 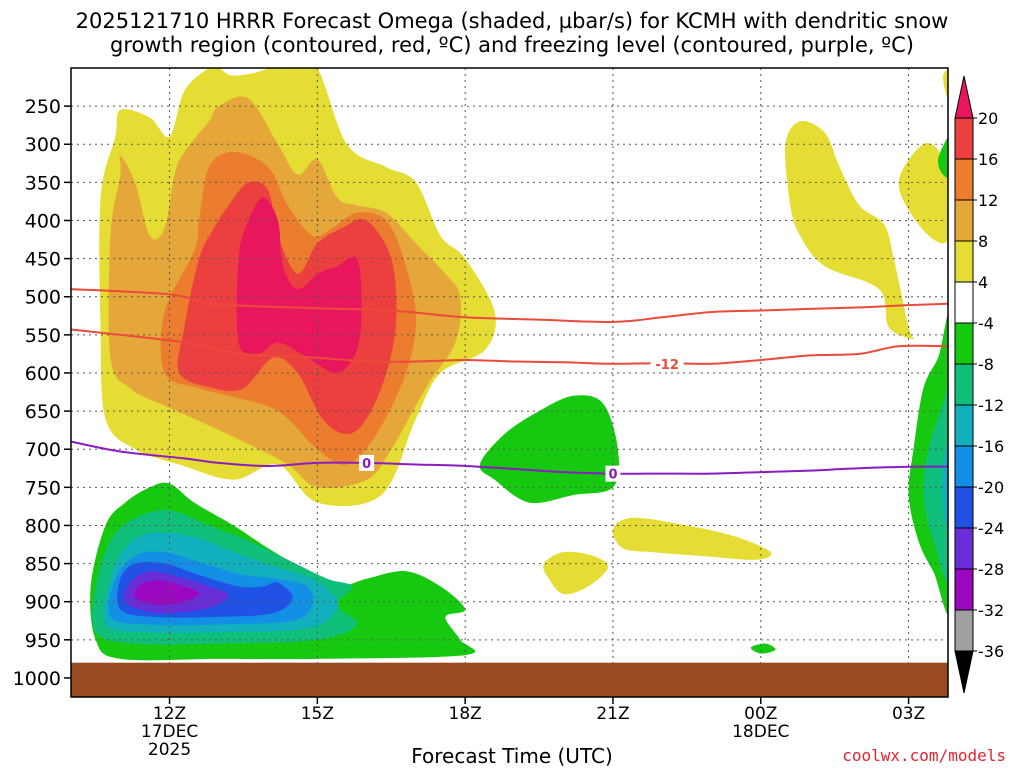 I want to click on x-tick-label-27-0: 03Z, so click(x=908, y=714).